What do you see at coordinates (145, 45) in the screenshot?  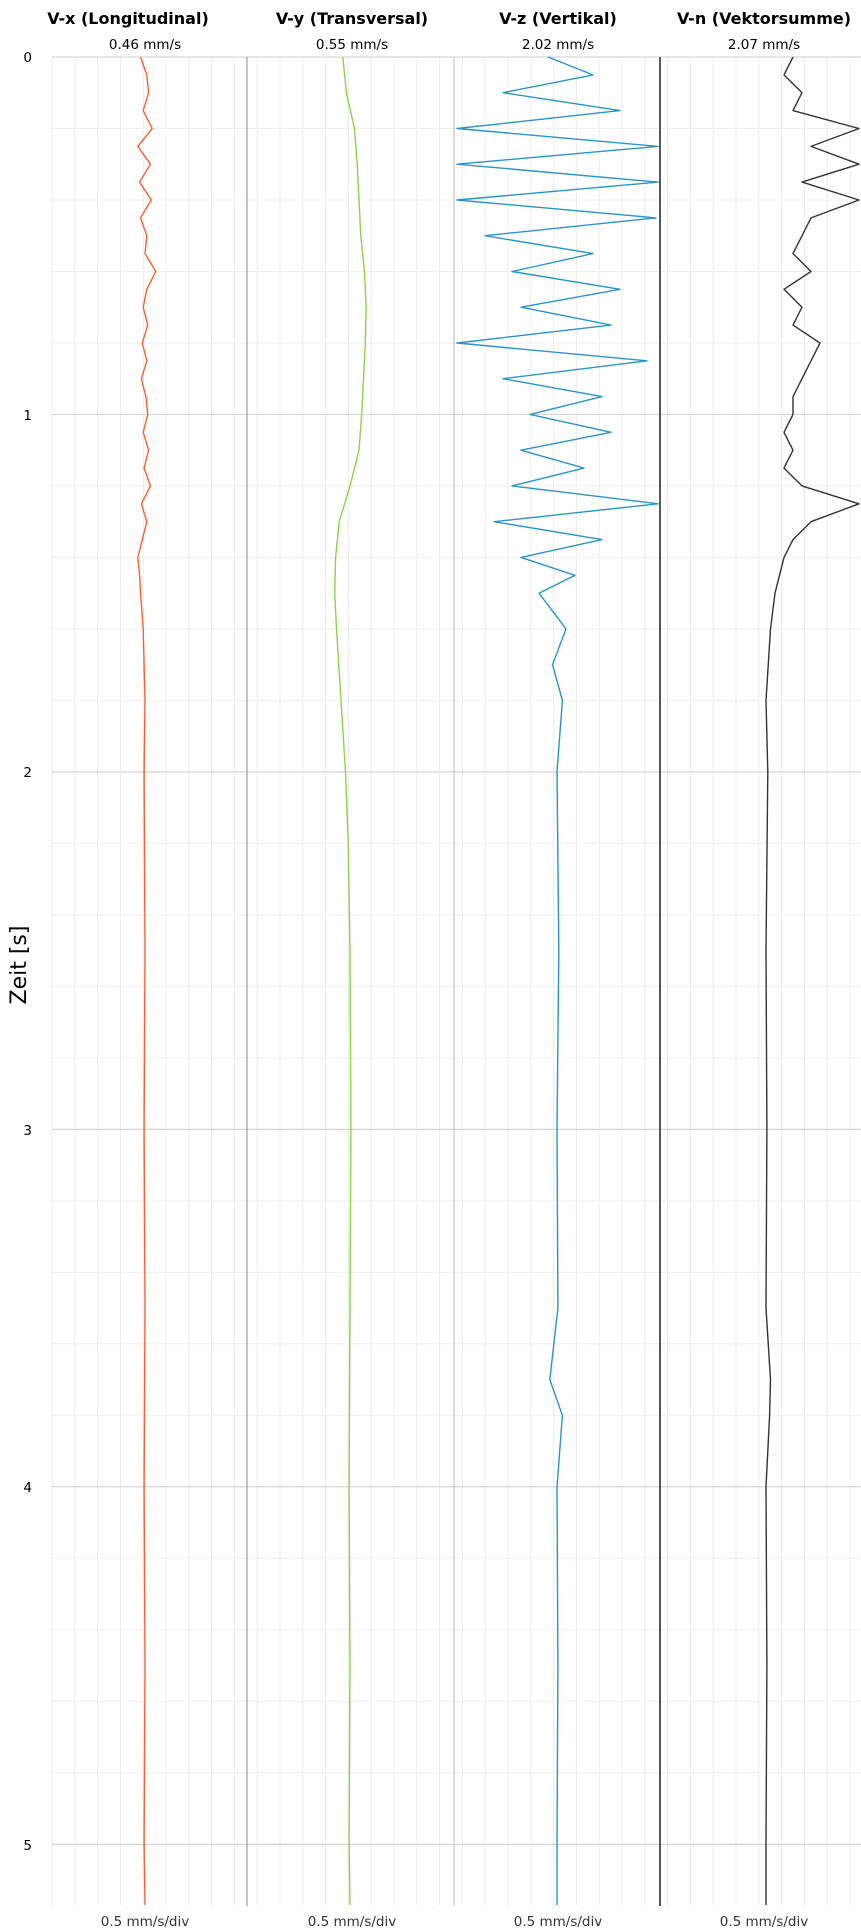 I see `peak-label-vx: 0.46 mm/s` at bounding box center [145, 45].